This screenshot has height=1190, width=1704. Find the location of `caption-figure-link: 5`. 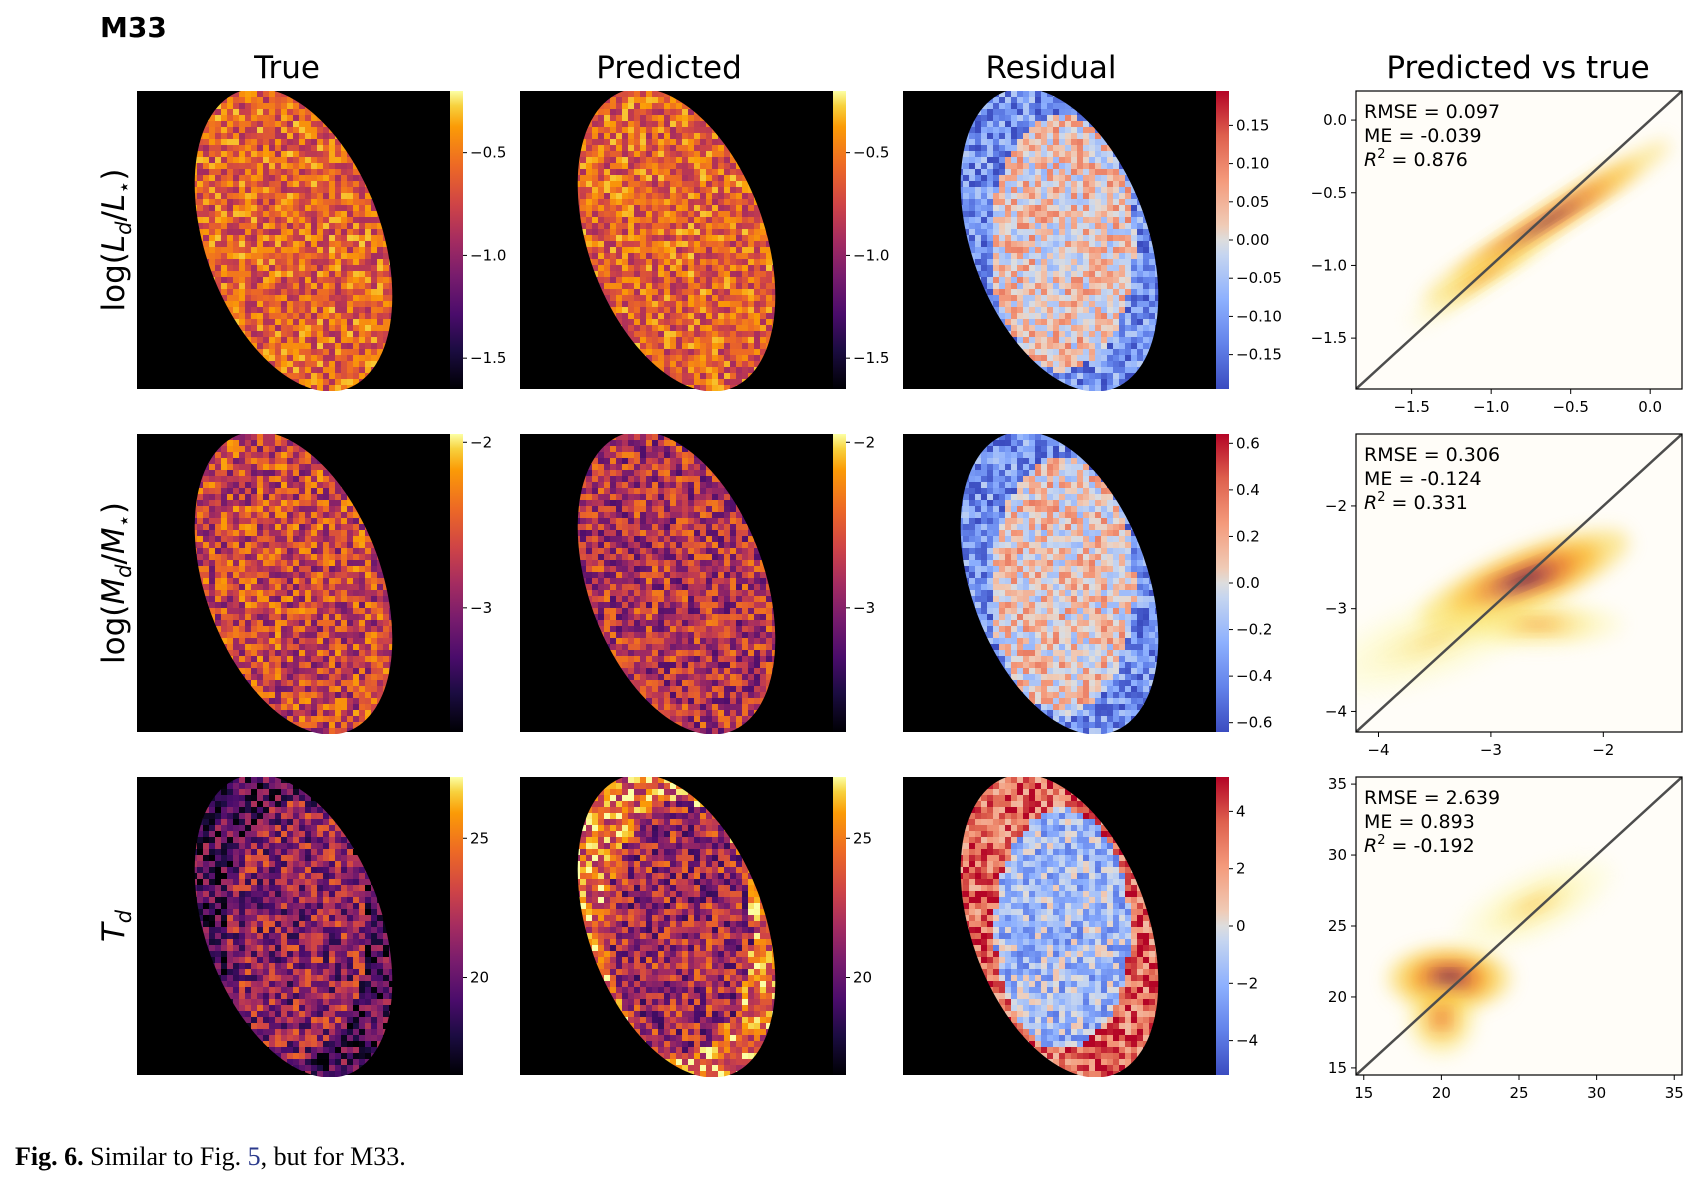

caption-figure-link: 5 is located at coordinates (254, 1156).